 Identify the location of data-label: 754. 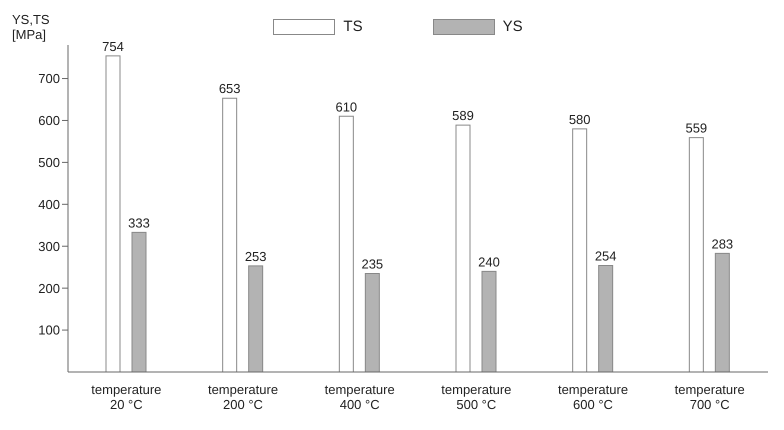
(113, 46).